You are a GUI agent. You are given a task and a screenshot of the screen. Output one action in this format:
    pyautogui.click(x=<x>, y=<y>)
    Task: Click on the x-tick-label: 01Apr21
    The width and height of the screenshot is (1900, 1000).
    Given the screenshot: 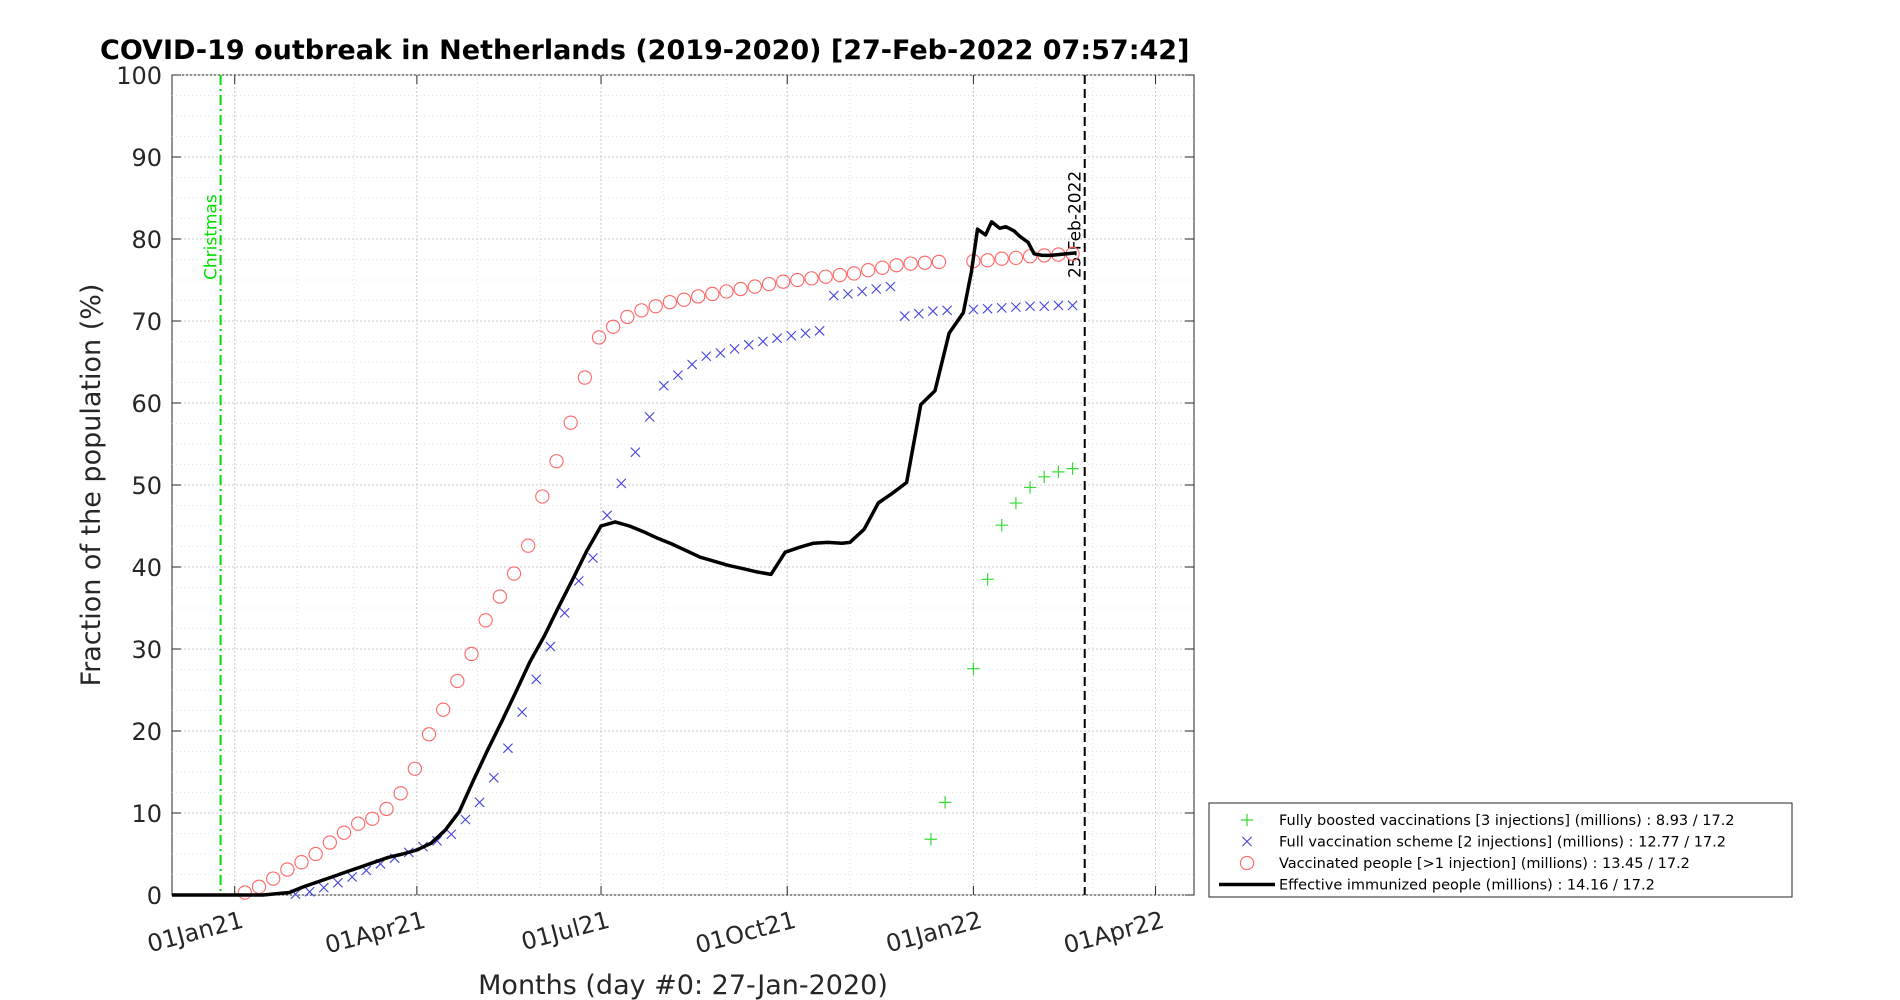 What is the action you would take?
    pyautogui.click(x=375, y=933)
    